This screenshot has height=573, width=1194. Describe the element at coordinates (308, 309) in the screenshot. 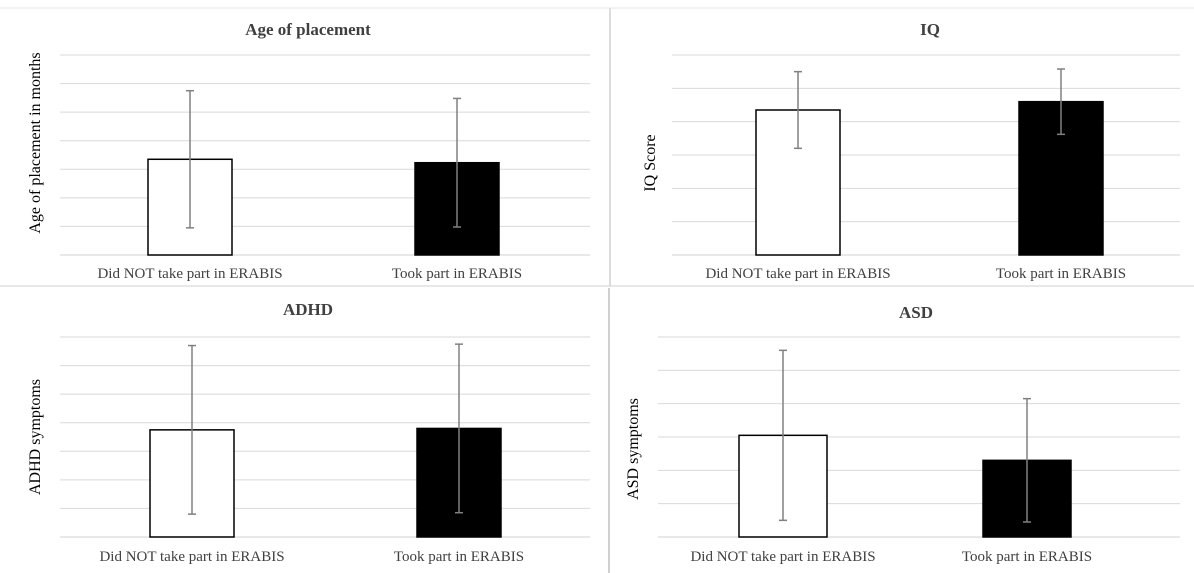

I see `panel-title: ADHD` at that location.